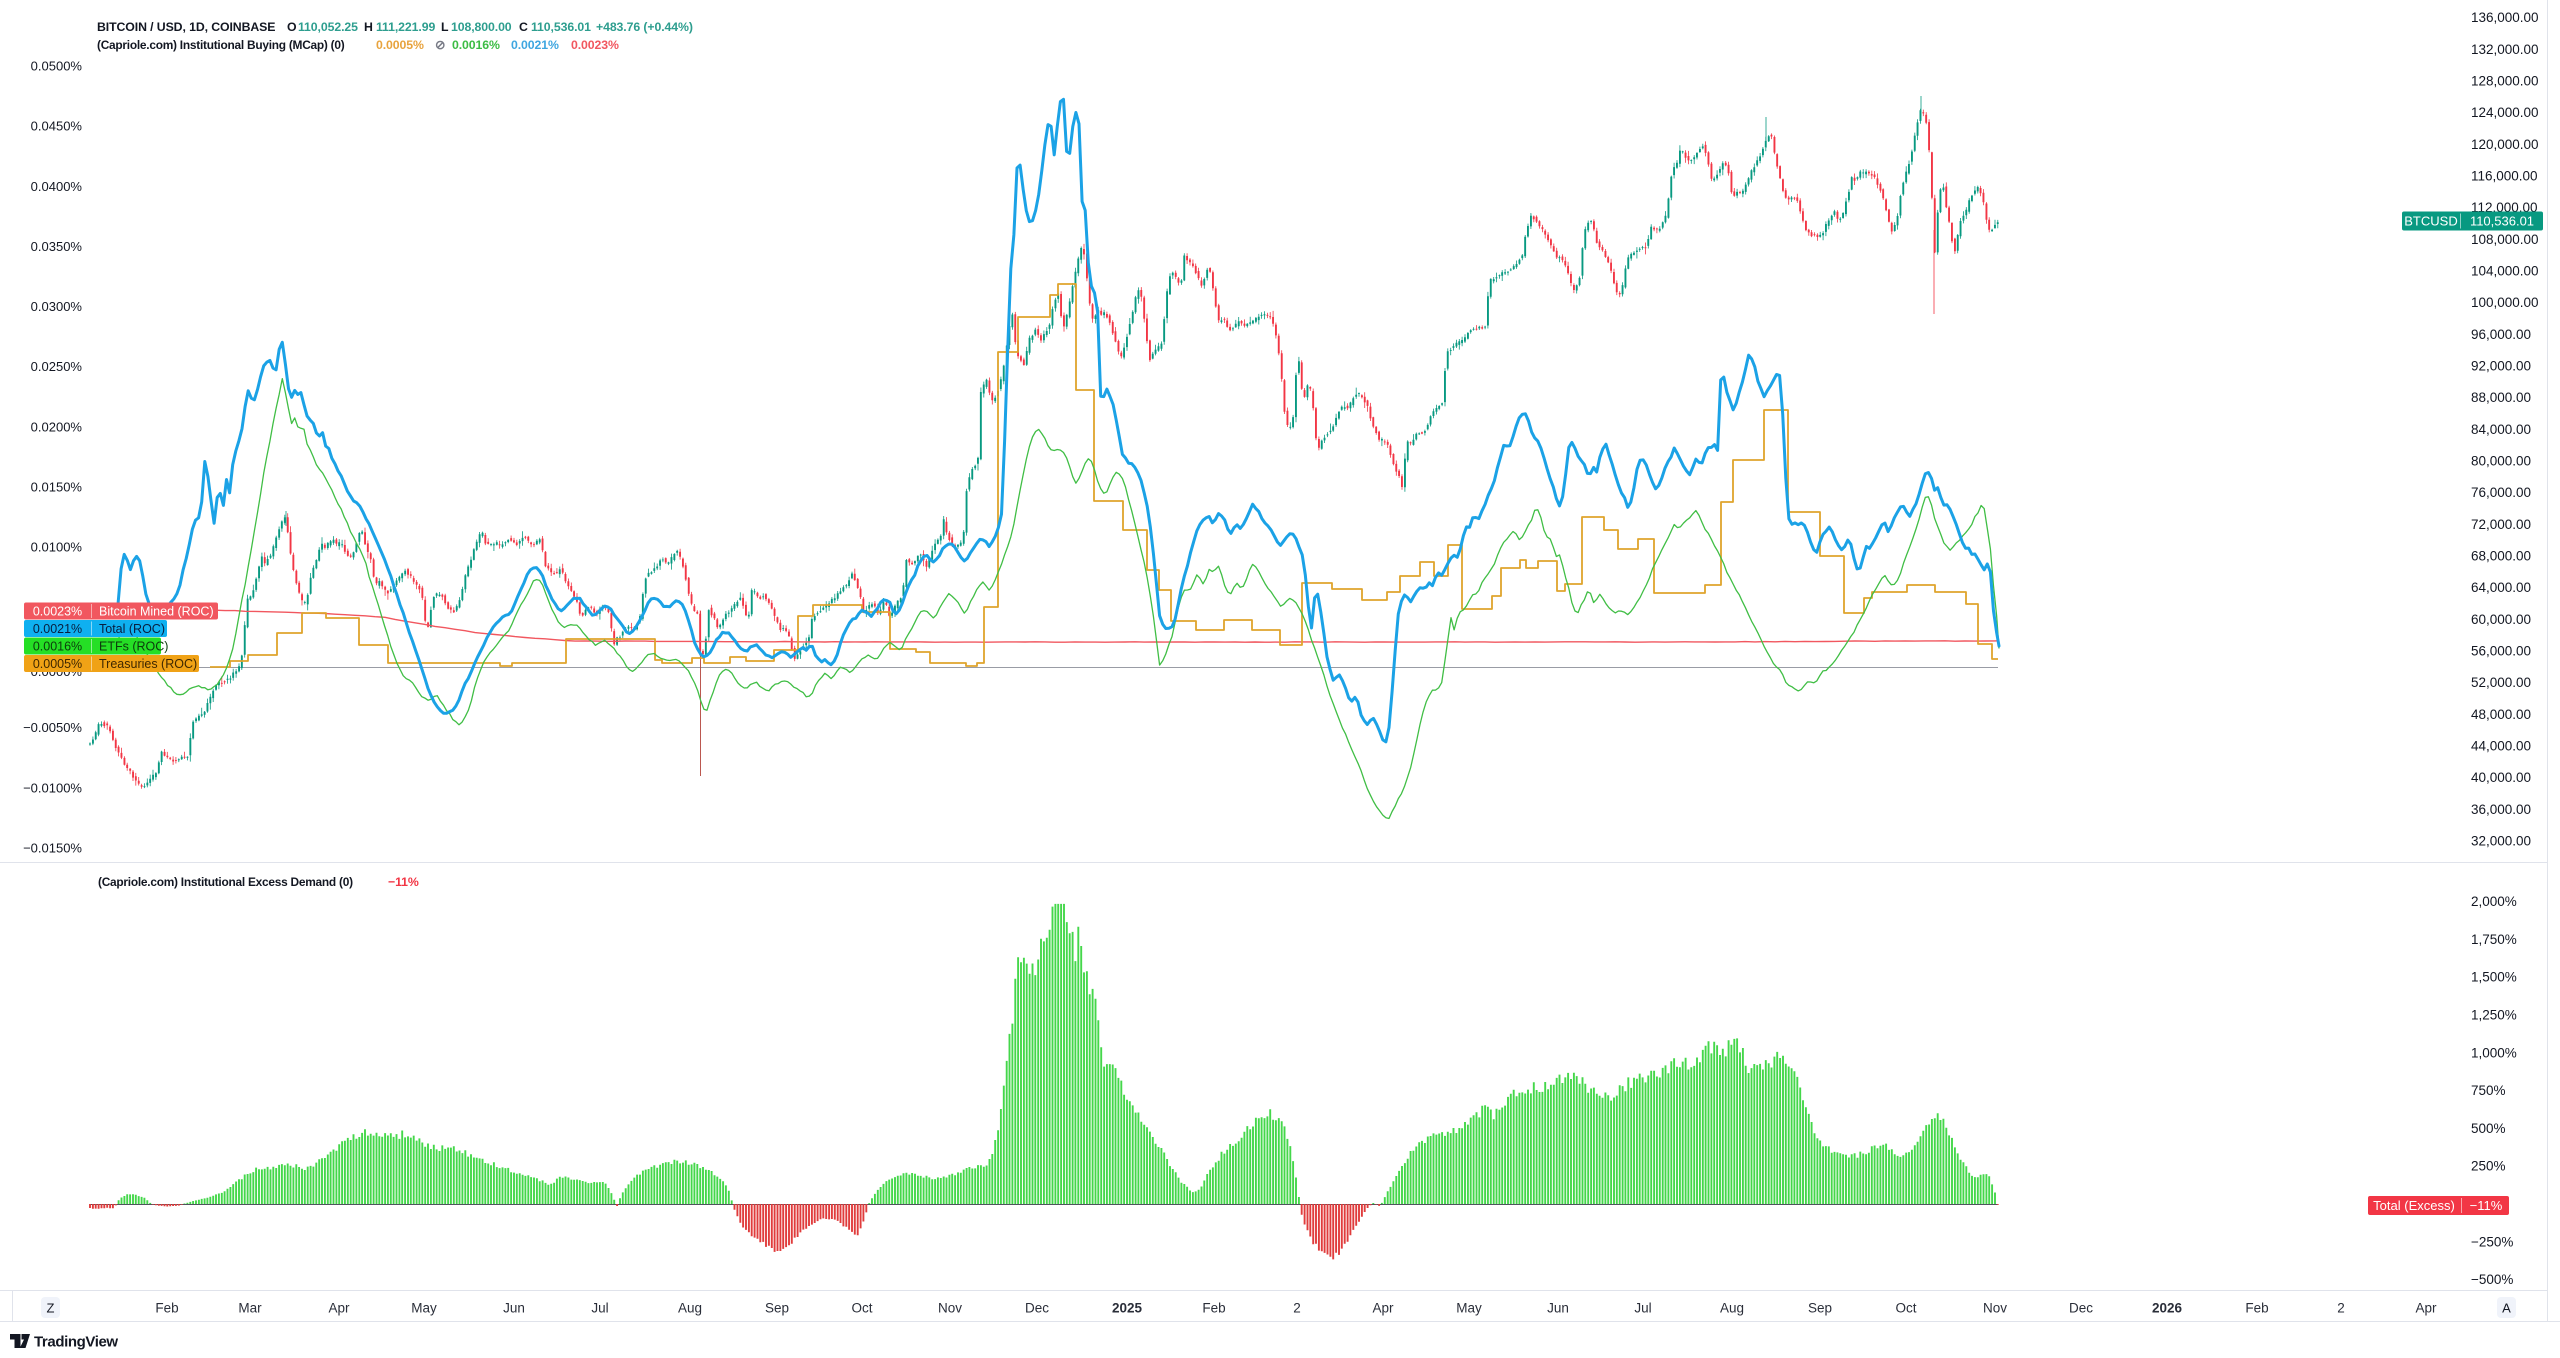 The image size is (2560, 1358). What do you see at coordinates (368, 27) in the screenshot?
I see `svg-text: H` at bounding box center [368, 27].